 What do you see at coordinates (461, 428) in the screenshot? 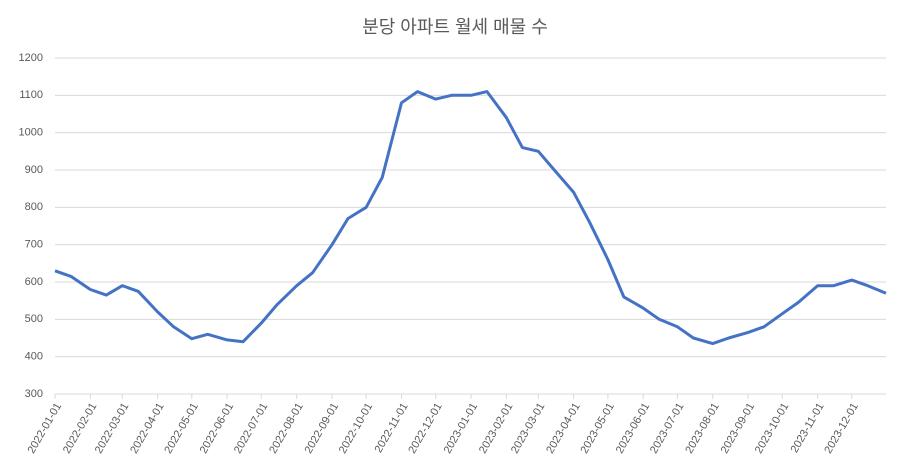
I see `x-tick-label: 2023-01-01` at bounding box center [461, 428].